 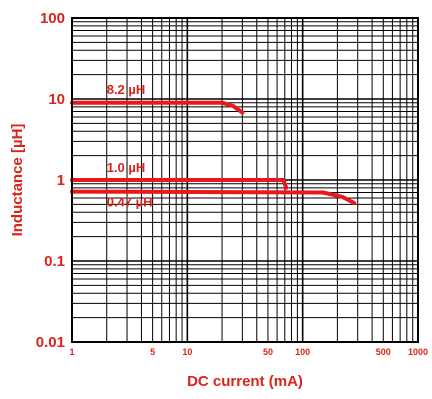 What do you see at coordinates (50, 342) in the screenshot?
I see `y-tick-label: 0.01` at bounding box center [50, 342].